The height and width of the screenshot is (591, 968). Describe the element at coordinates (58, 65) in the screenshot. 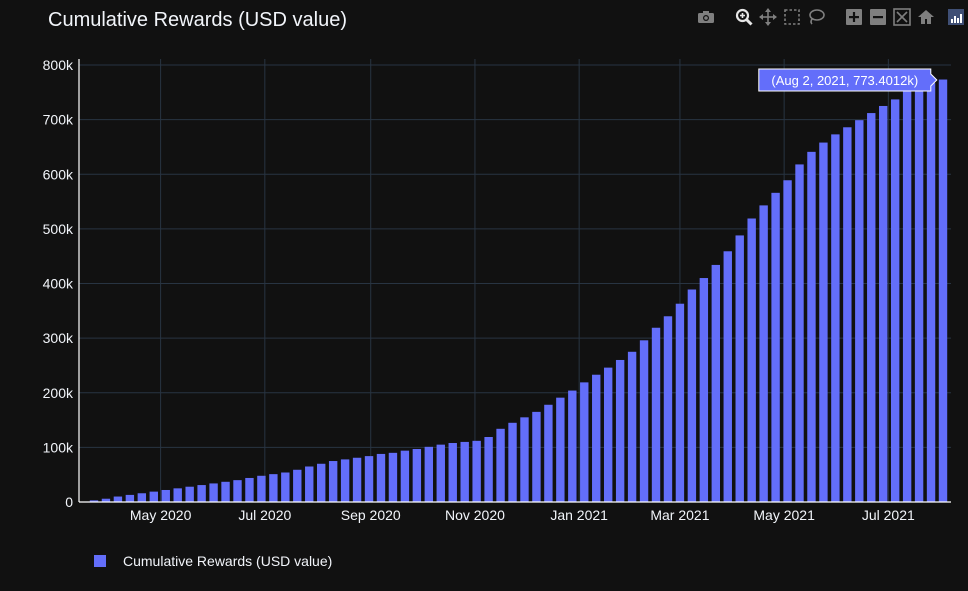

I see `y-tick-label: 800k` at that location.